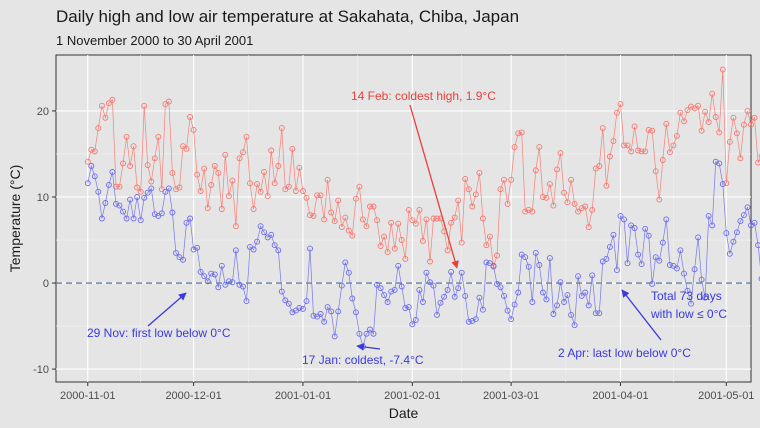 The image size is (760, 428). What do you see at coordinates (641, 315) in the screenshot?
I see `annotation-arrow-last-low` at bounding box center [641, 315].